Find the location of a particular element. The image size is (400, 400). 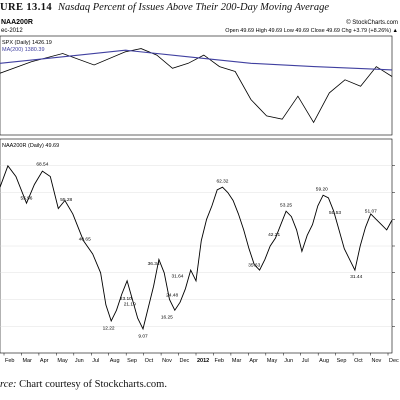

value-annotation: 40.65 is located at coordinates (85, 239).